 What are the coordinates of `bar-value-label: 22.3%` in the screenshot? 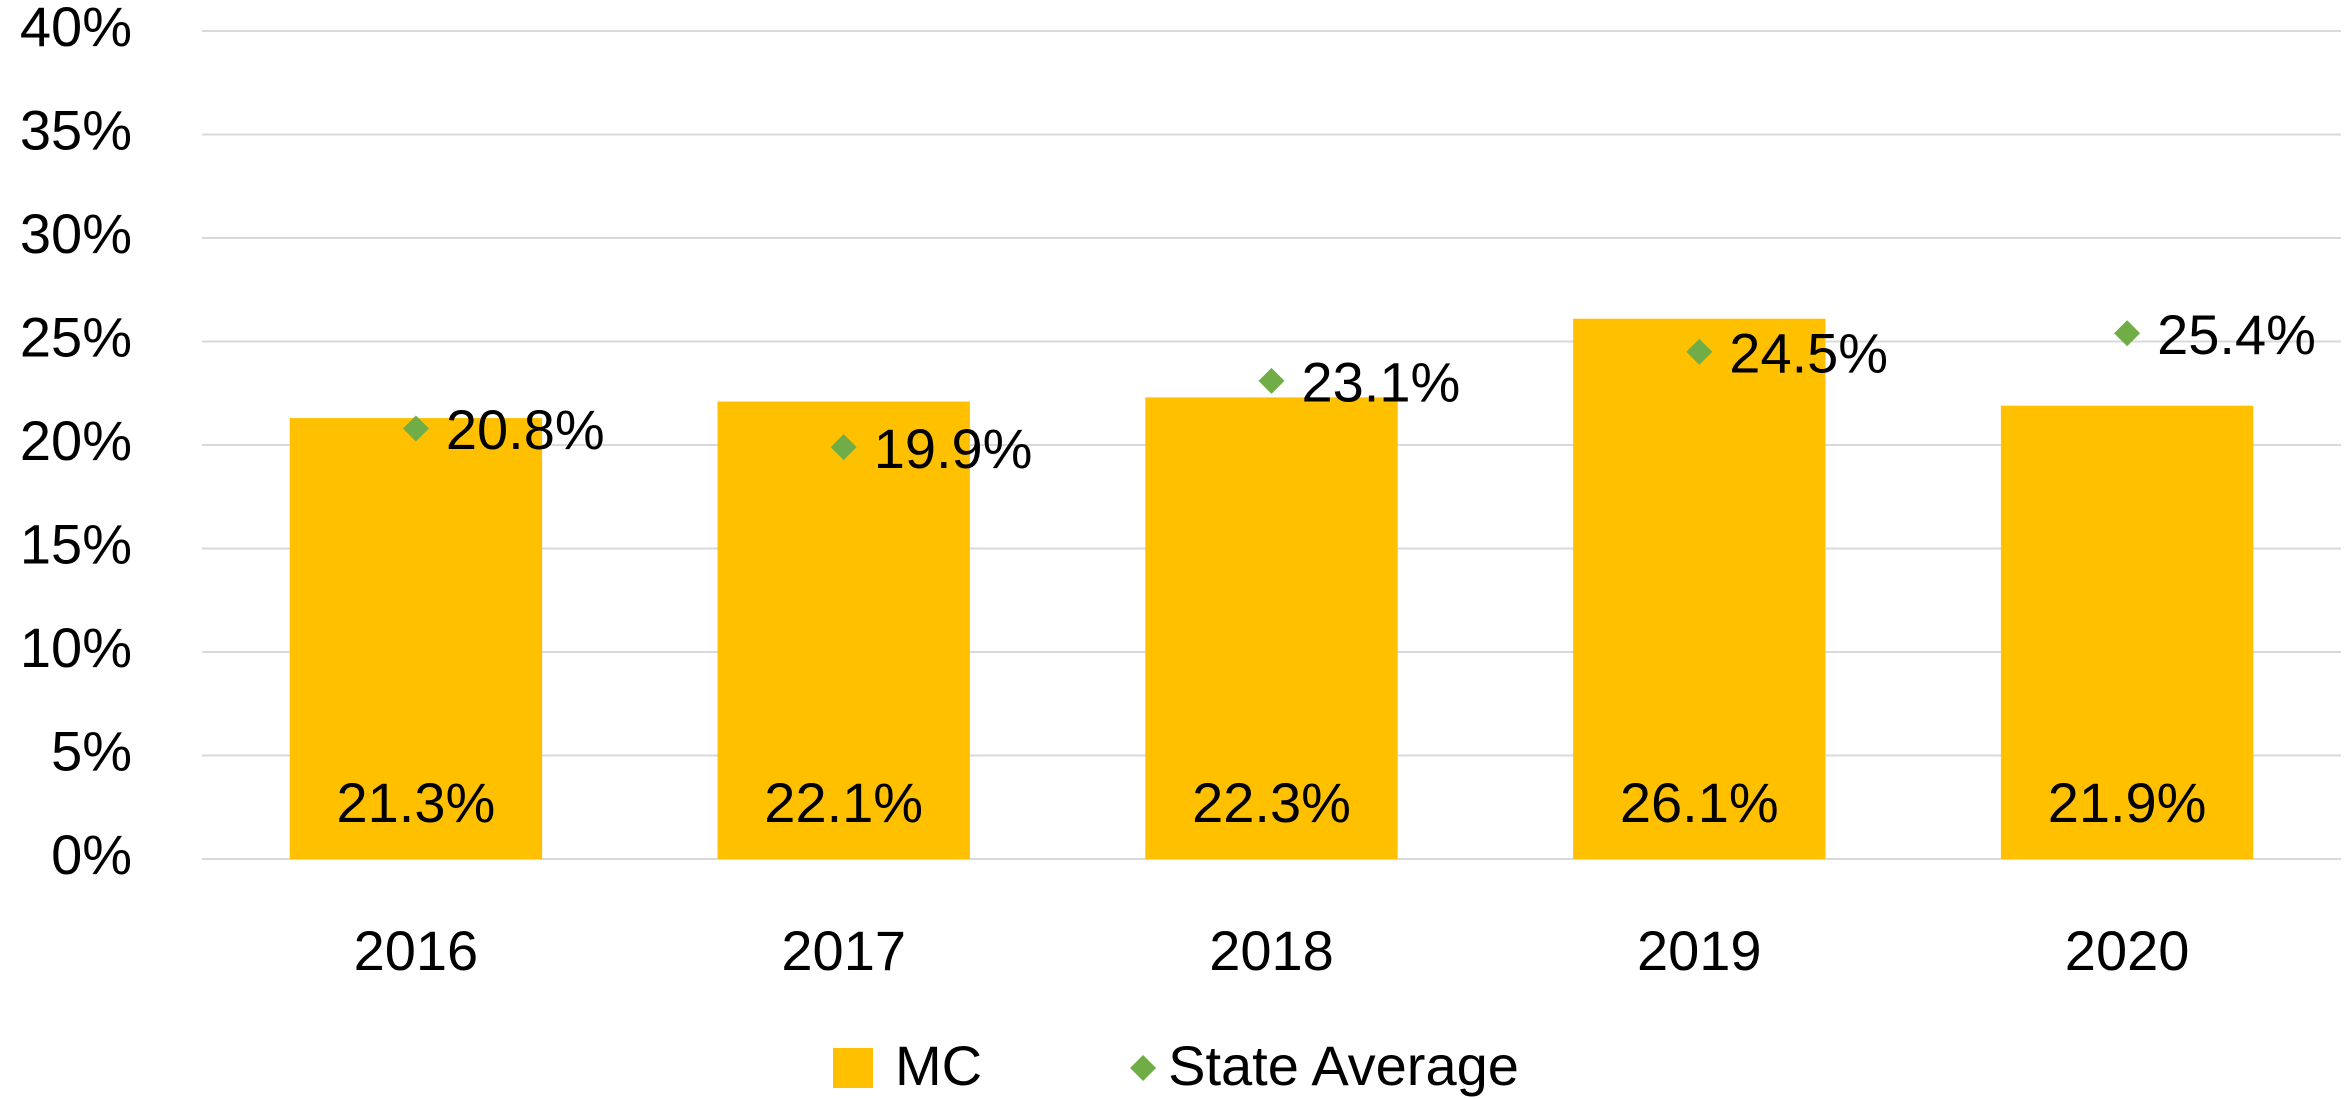 It's located at (1271, 802).